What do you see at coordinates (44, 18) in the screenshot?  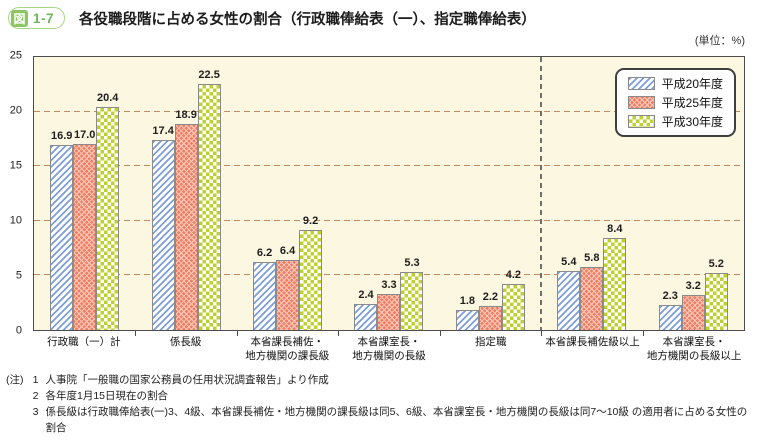 I see `figure-badge-number: 1-7` at bounding box center [44, 18].